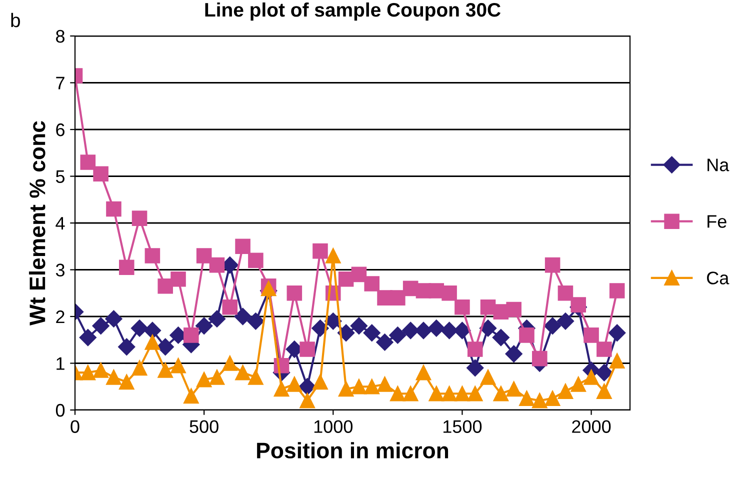 The height and width of the screenshot is (482, 749). Describe the element at coordinates (353, 11) in the screenshot. I see `chart-title: Line plot of sample Coupon 30C` at that location.